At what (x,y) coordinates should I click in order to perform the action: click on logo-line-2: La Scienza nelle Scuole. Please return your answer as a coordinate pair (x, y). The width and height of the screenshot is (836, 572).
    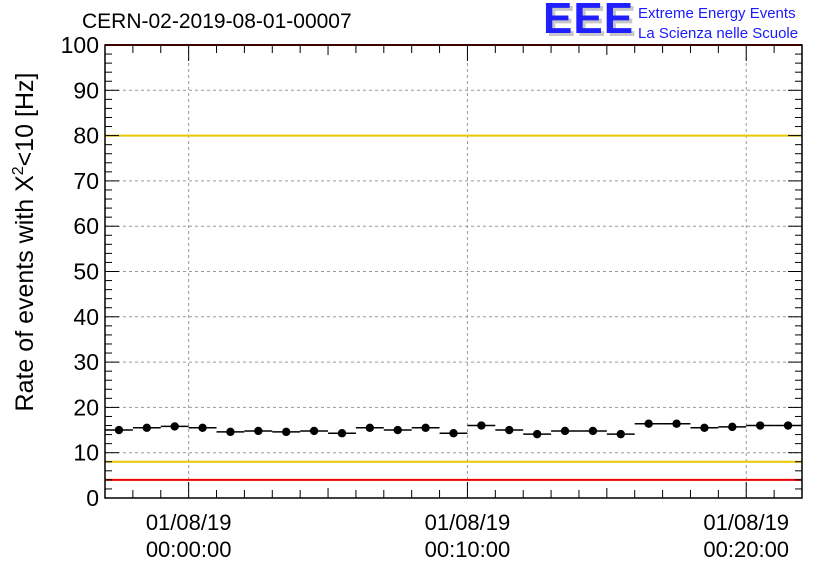
    Looking at the image, I should click on (718, 33).